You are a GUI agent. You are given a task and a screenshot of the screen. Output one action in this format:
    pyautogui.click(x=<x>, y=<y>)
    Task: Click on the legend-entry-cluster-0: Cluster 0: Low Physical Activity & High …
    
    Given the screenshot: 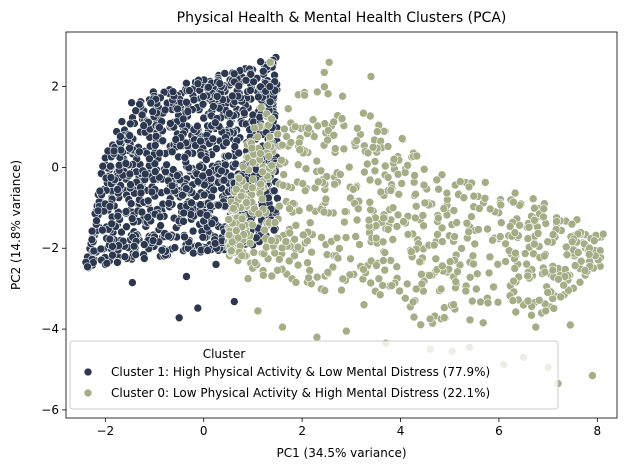 What is the action you would take?
    pyautogui.click(x=300, y=393)
    